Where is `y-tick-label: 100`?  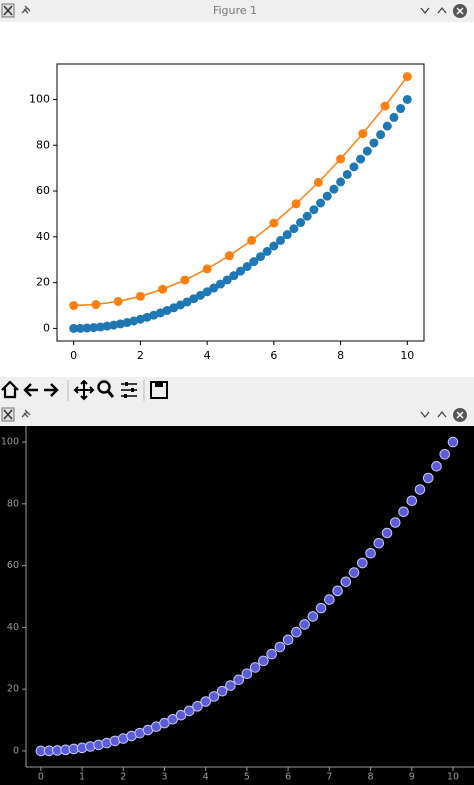
y-tick-label: 100 is located at coordinates (10, 442).